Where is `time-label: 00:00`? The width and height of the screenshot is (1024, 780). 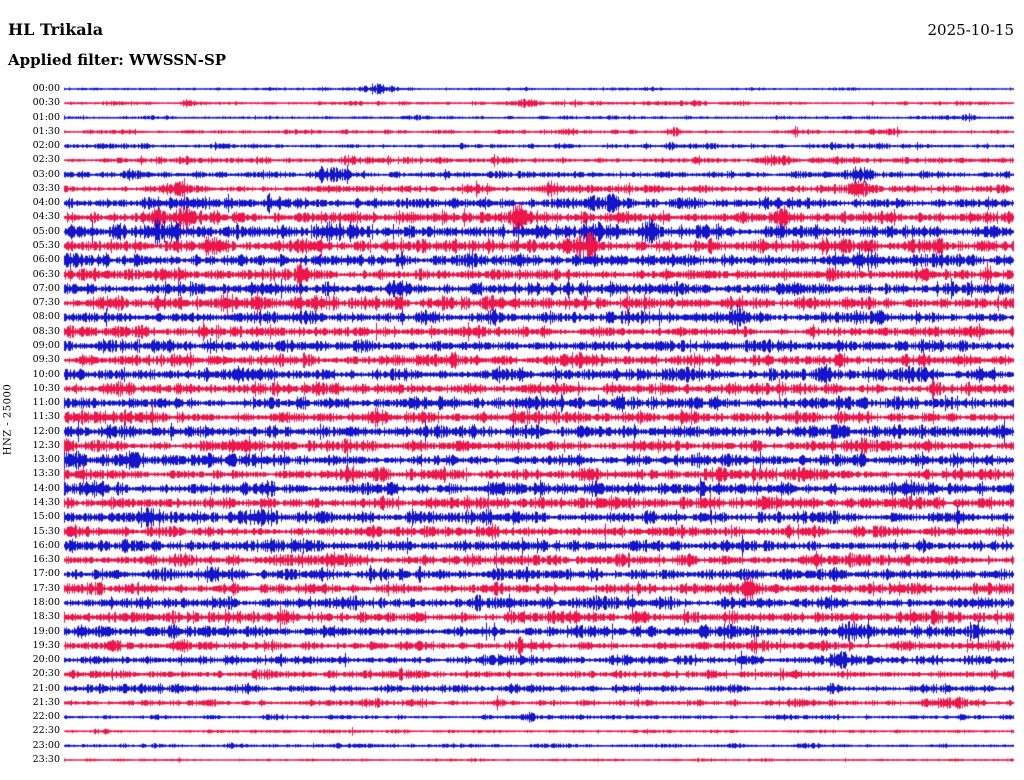
time-label: 00:00 is located at coordinates (46, 88).